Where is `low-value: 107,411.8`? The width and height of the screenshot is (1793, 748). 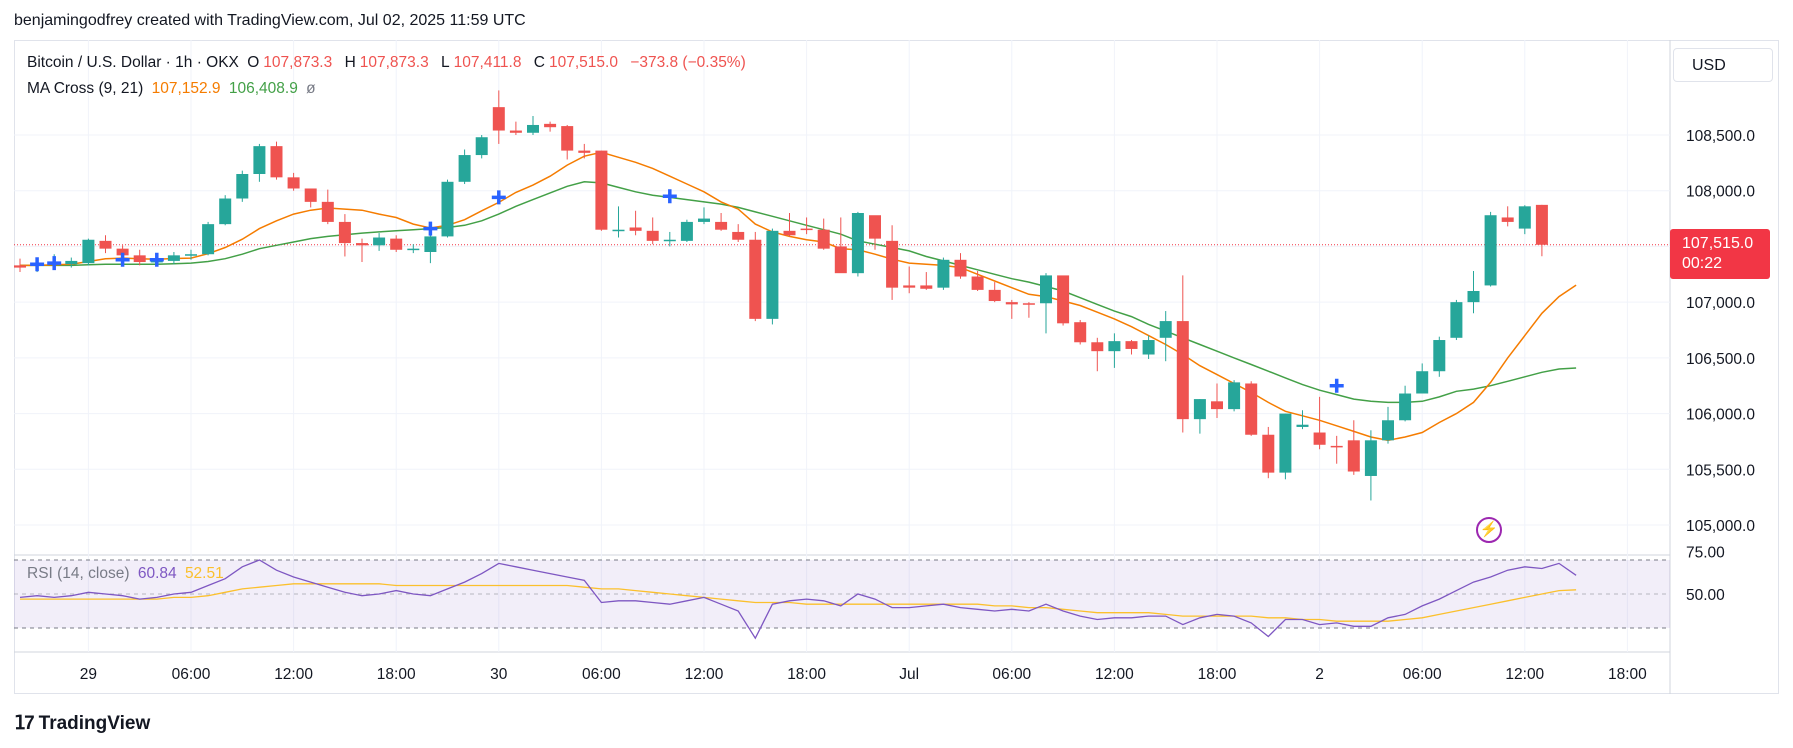 low-value: 107,411.8 is located at coordinates (487, 62).